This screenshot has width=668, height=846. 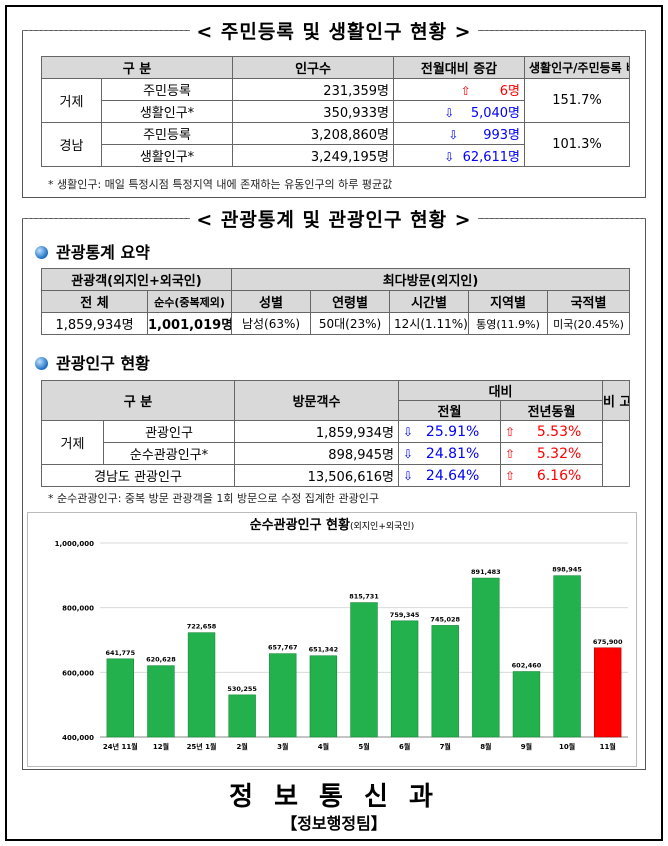 What do you see at coordinates (552, 410) in the screenshot?
I see `col-prev-year: 전년동월` at bounding box center [552, 410].